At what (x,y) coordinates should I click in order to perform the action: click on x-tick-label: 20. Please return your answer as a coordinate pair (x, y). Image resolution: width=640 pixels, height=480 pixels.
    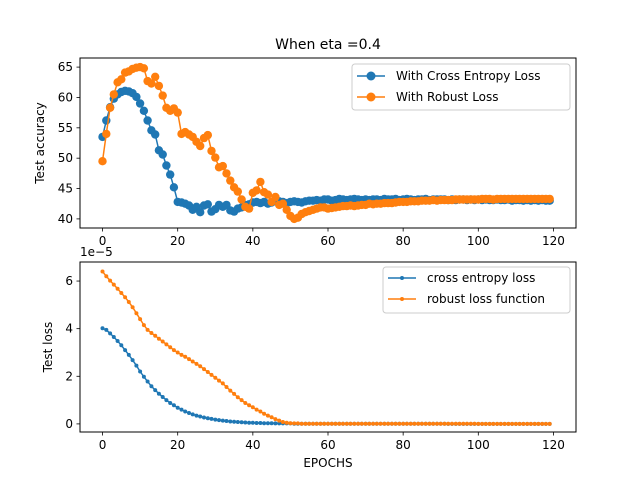
    Looking at the image, I should click on (177, 241).